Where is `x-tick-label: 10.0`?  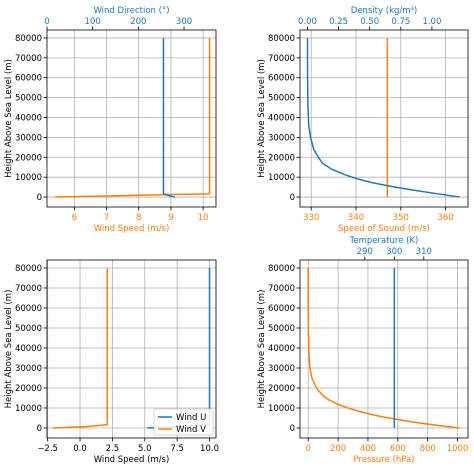
x-tick-label: 10.0 is located at coordinates (209, 449).